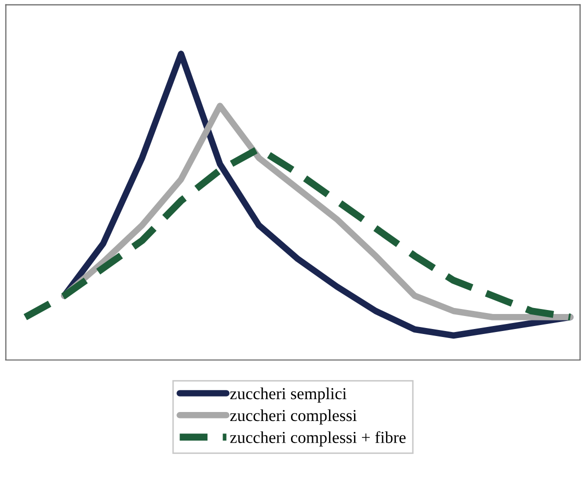 This screenshot has width=583, height=480. What do you see at coordinates (288, 395) in the screenshot?
I see `legend-label: zuccheri semplici` at bounding box center [288, 395].